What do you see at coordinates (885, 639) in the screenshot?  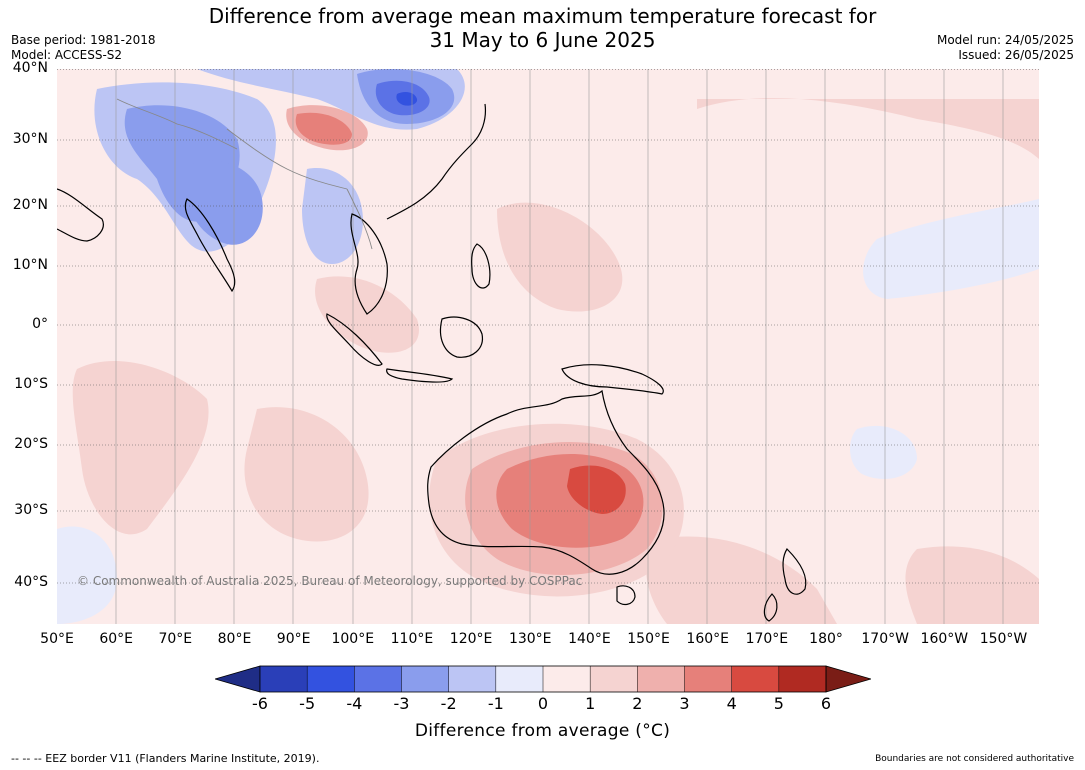 I see `lon-tick-label: 170°W` at bounding box center [885, 639].